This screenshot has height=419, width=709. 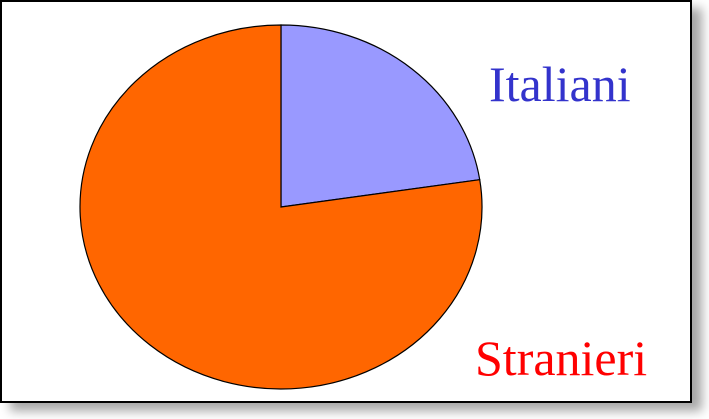 I want to click on slice-label-italiani: Italiani, so click(x=560, y=84).